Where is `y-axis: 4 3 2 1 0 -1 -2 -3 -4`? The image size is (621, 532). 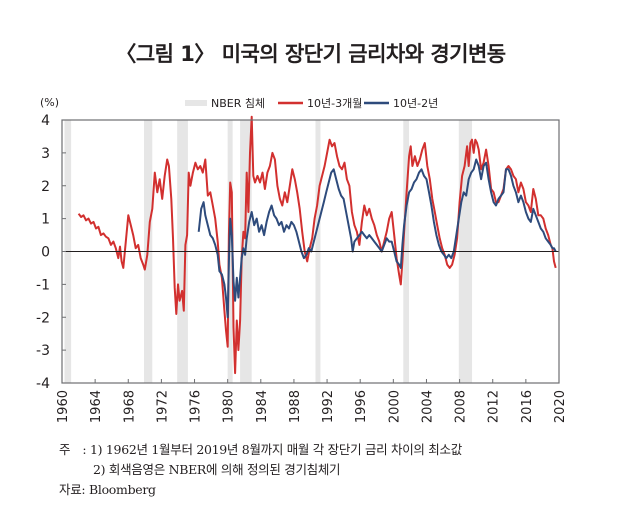 y-axis: 4 3 2 1 0 -1 -2 -3 -4 is located at coordinates (51, 252).